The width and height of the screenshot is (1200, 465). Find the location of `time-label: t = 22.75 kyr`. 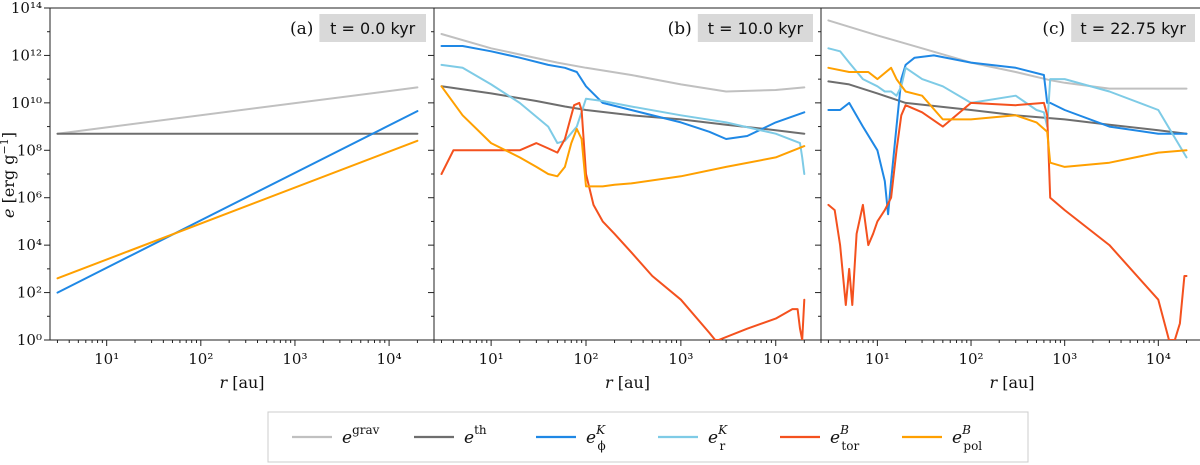

time-label: t = 22.75 kyr is located at coordinates (1133, 28).